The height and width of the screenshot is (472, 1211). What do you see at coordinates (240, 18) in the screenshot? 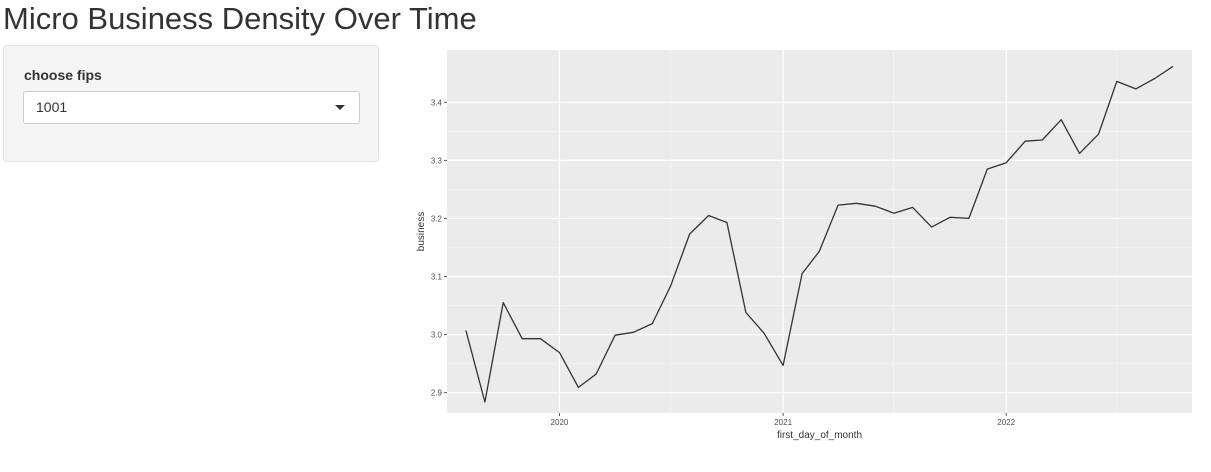
I see `page-title: Micro Business Density Over Time` at bounding box center [240, 18].